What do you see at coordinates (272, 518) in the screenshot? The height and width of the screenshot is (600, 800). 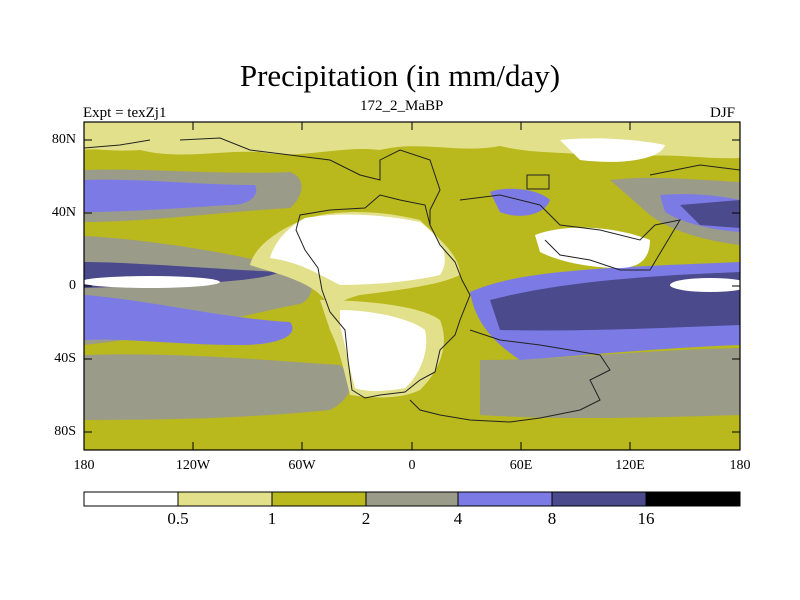 I see `colorbar-label-1: 1` at bounding box center [272, 518].